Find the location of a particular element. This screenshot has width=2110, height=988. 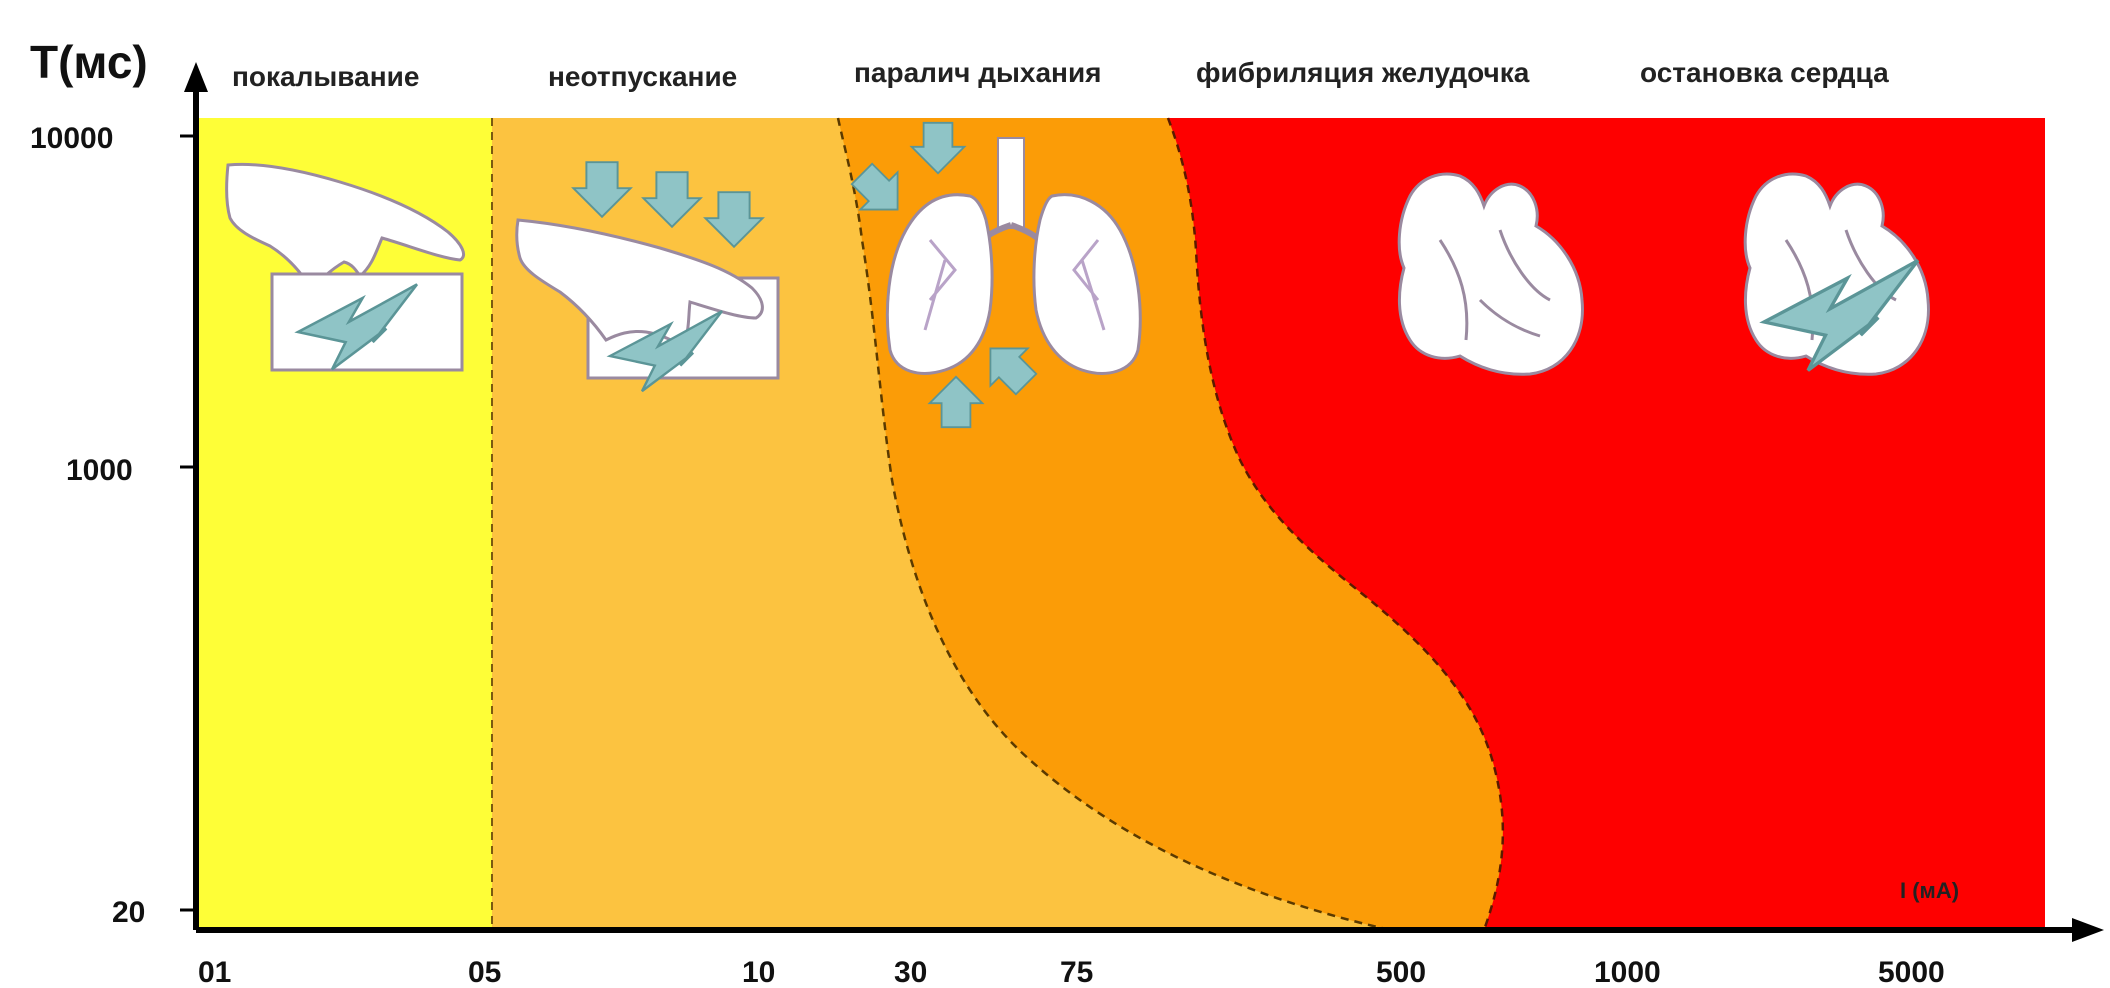

x-tick-label-05: 05 is located at coordinates (484, 972).